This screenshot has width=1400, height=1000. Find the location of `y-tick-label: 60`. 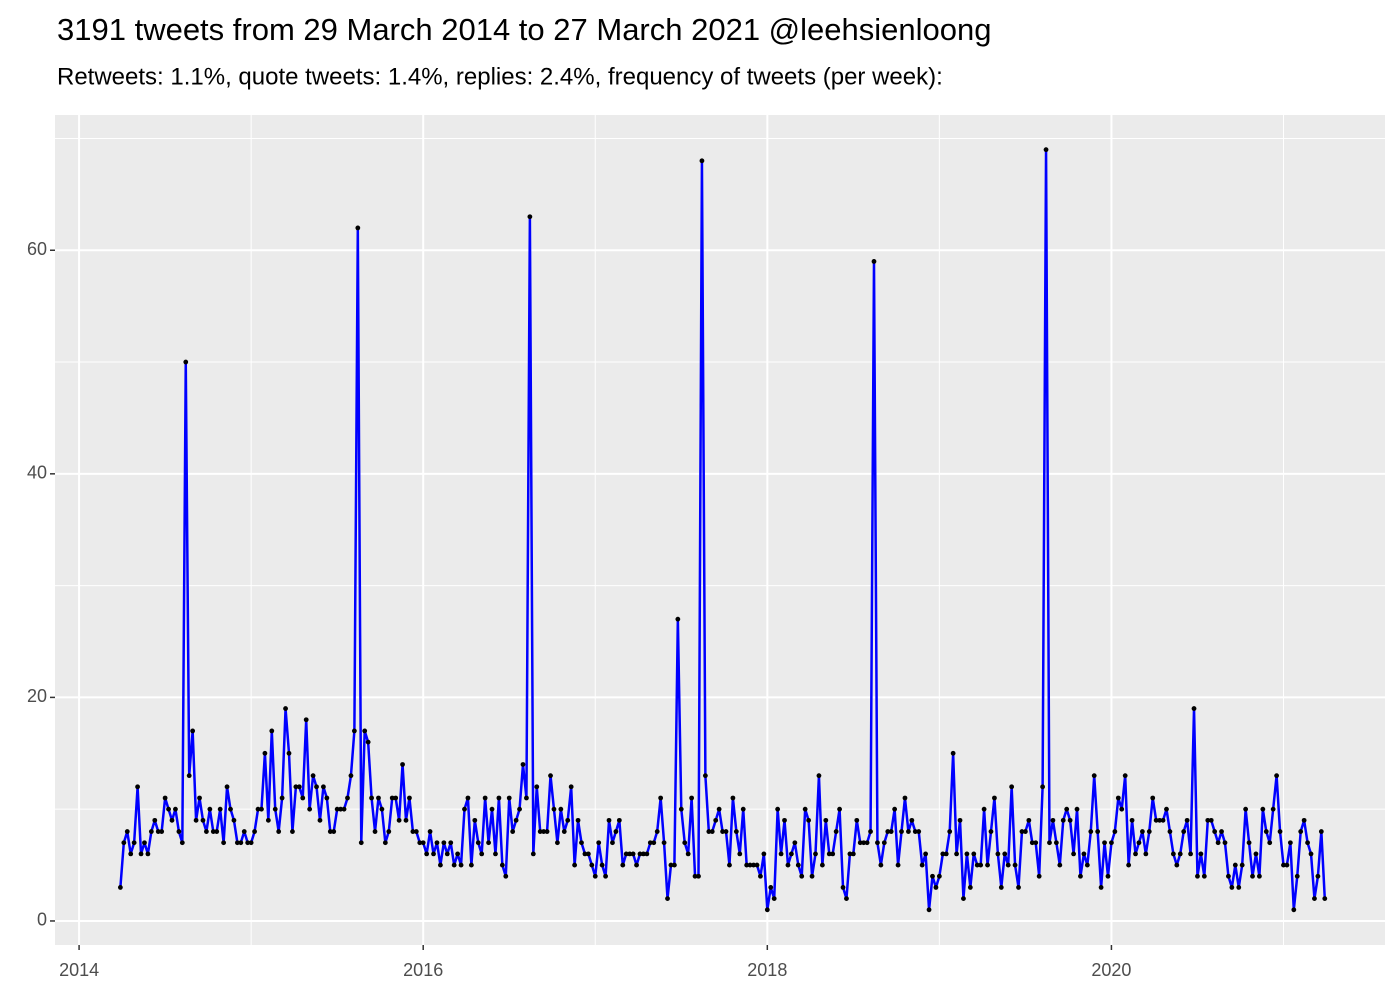

y-tick-label: 60 is located at coordinates (37, 249).